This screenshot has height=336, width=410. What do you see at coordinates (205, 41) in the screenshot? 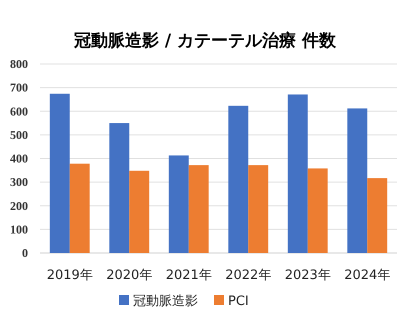
I see `chart-title: 冠動脈造影 / カテーテル治療 件数` at bounding box center [205, 41].